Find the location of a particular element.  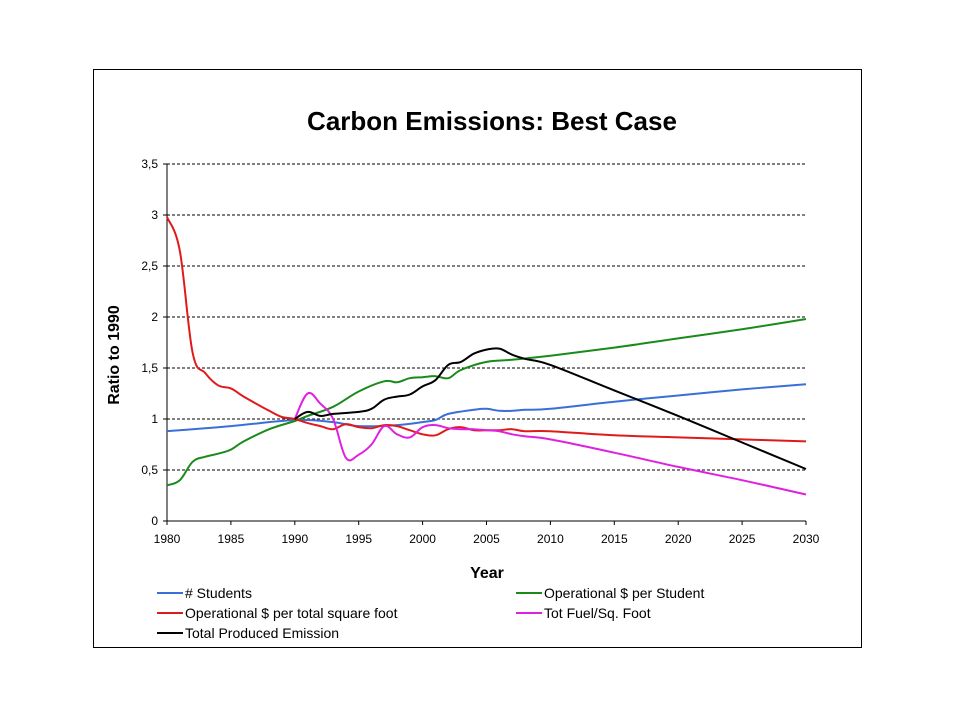

y-axis-title: Ratio to 1990 is located at coordinates (114, 355).